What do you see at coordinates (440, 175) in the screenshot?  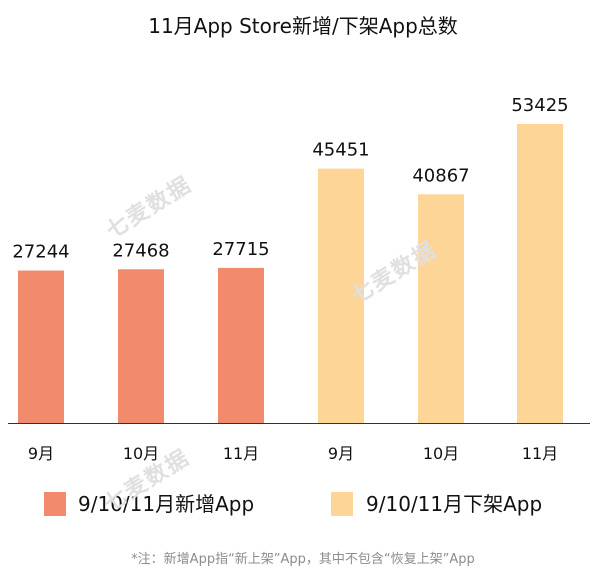 I see `data-label: 40867` at bounding box center [440, 175].